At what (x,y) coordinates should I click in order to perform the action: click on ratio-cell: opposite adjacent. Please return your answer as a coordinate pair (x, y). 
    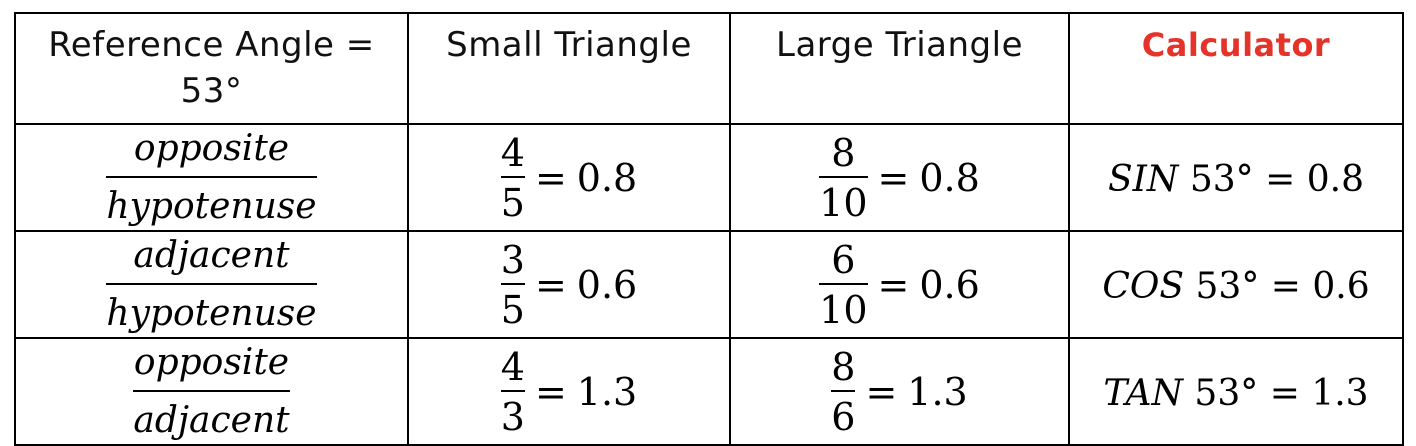
    Looking at the image, I should click on (211, 391).